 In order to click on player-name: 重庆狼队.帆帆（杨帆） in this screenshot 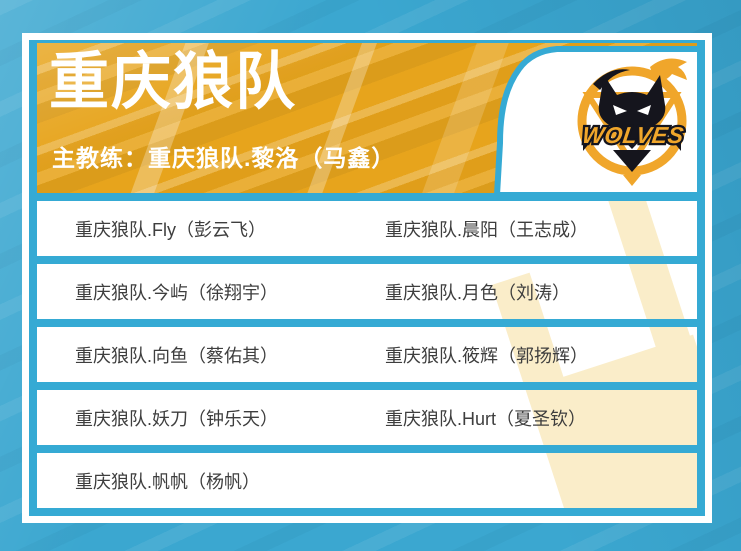, I will do `click(167, 481)`.